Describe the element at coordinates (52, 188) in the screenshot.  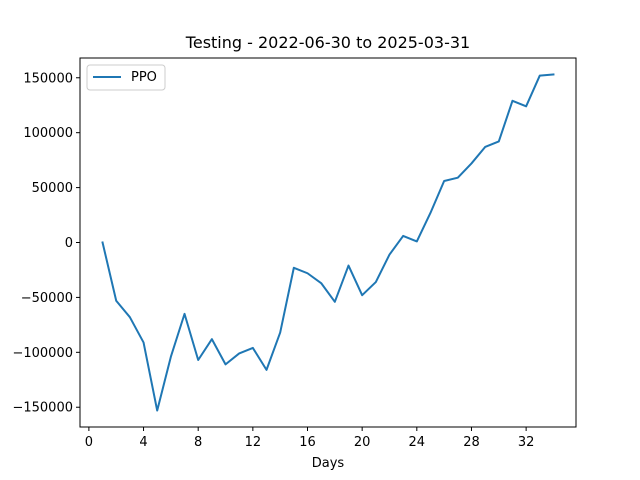
I see `y-tick-label: 50000` at that location.